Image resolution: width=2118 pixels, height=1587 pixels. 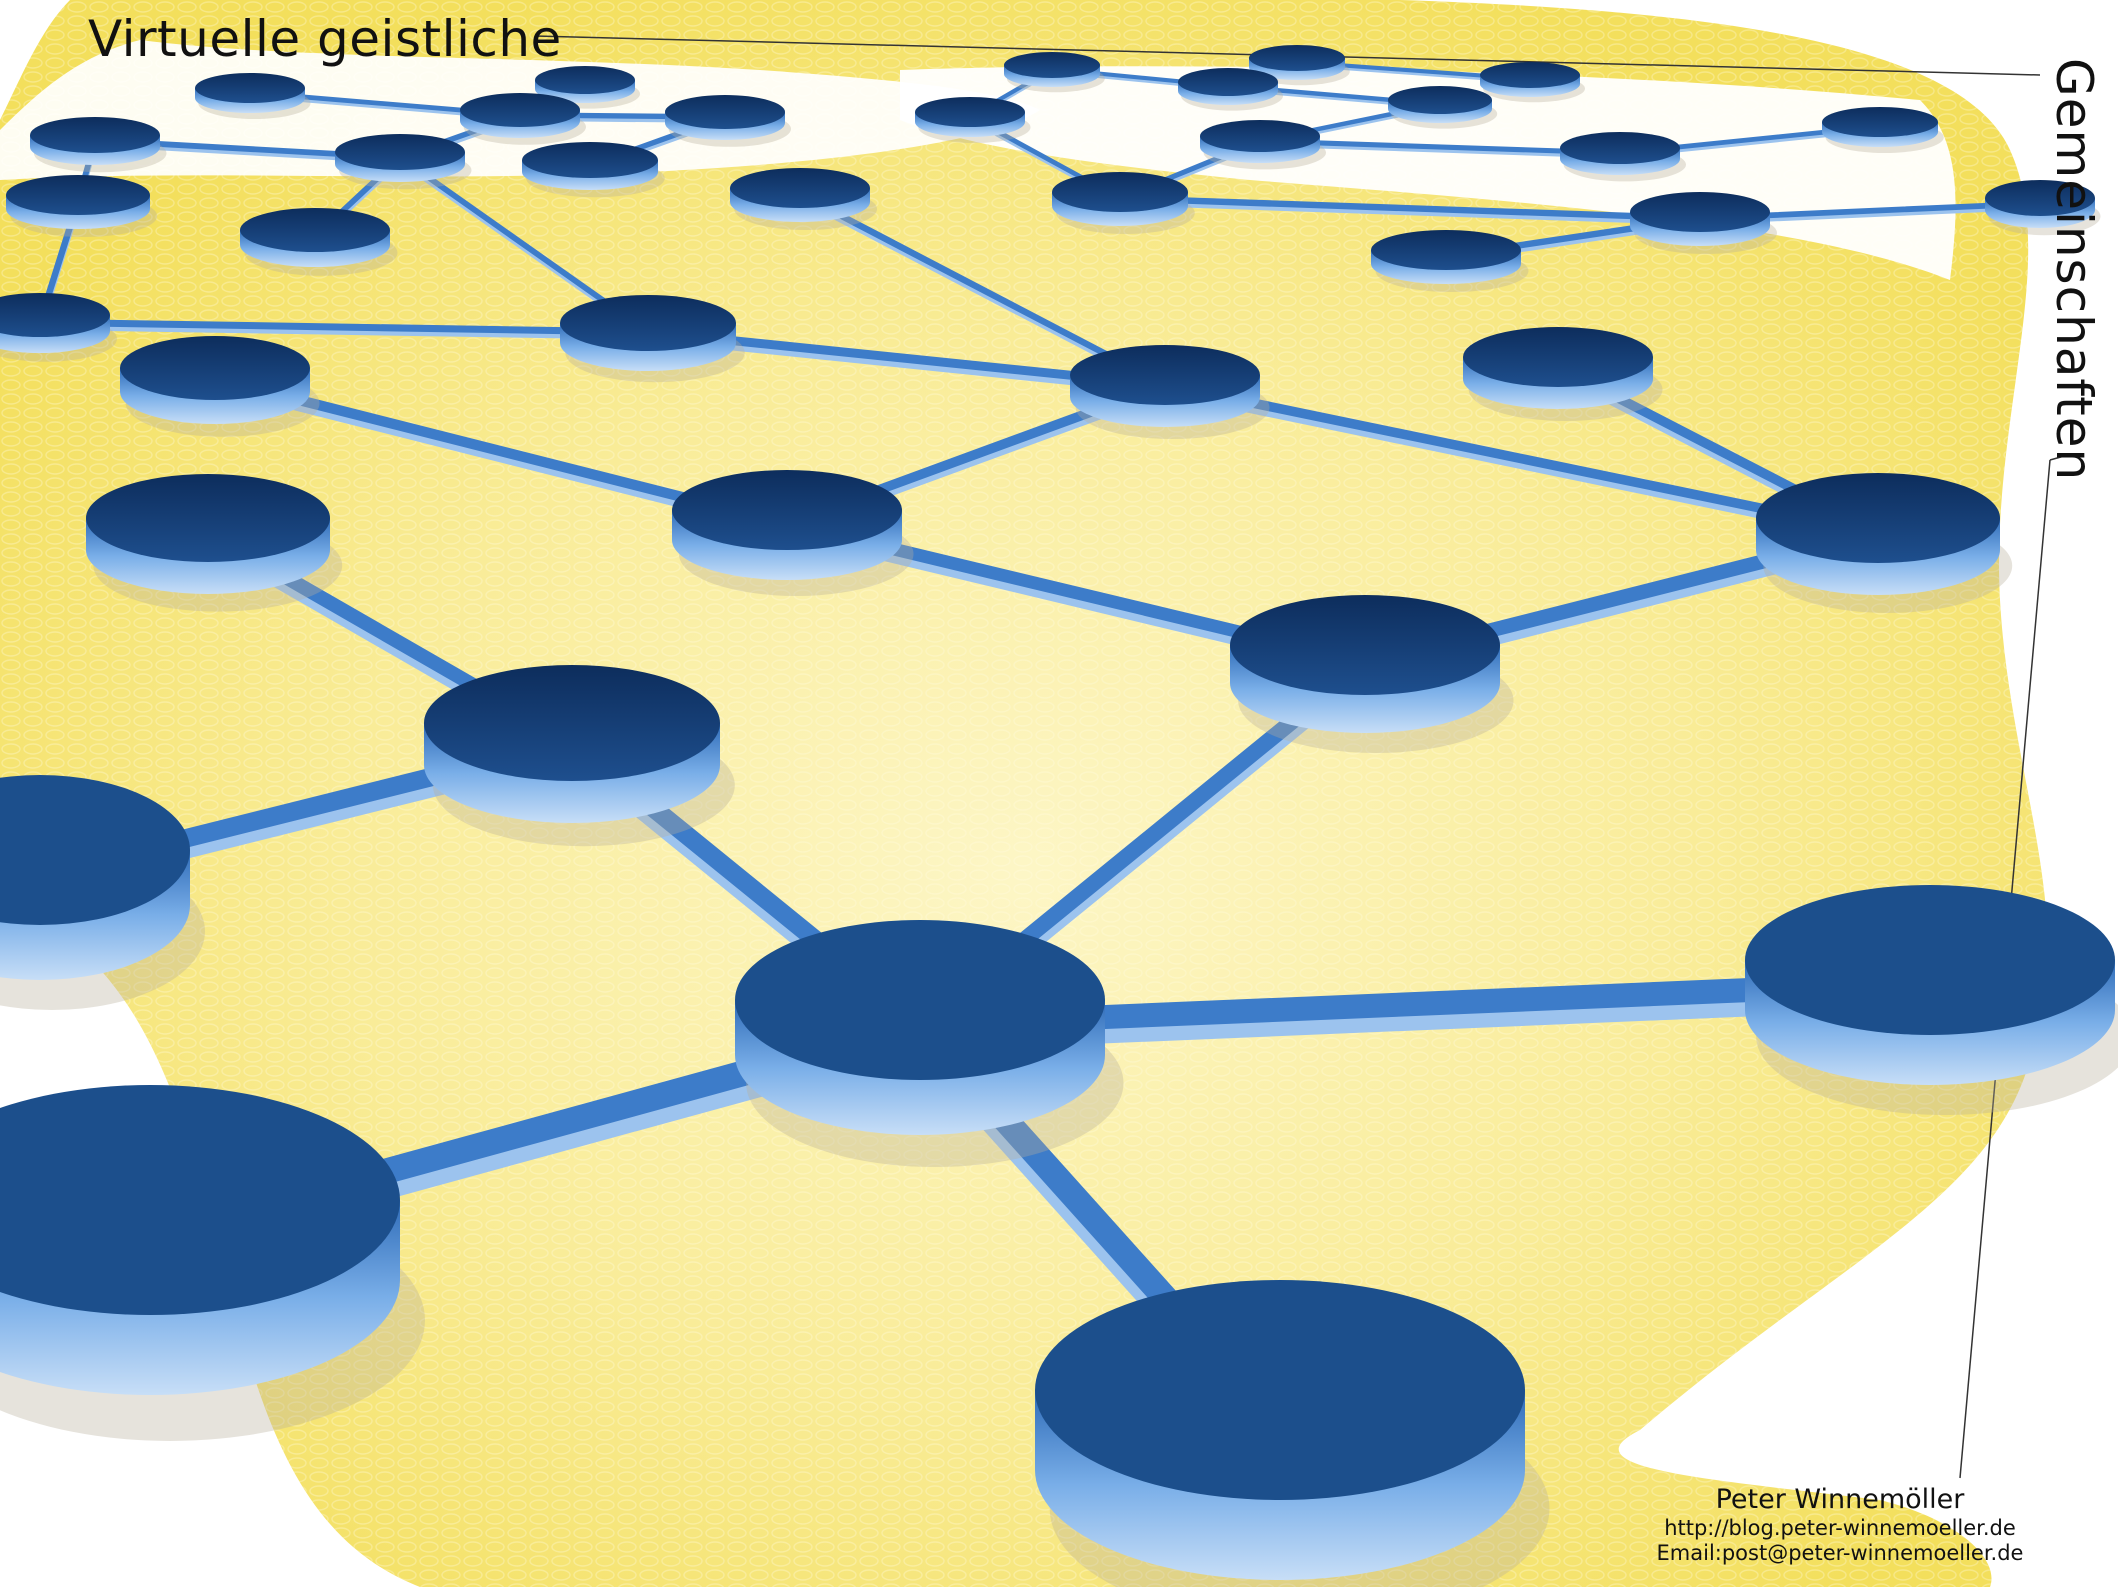 What do you see at coordinates (1840, 1499) in the screenshot?
I see `author-name: Peter Winnemöller` at bounding box center [1840, 1499].